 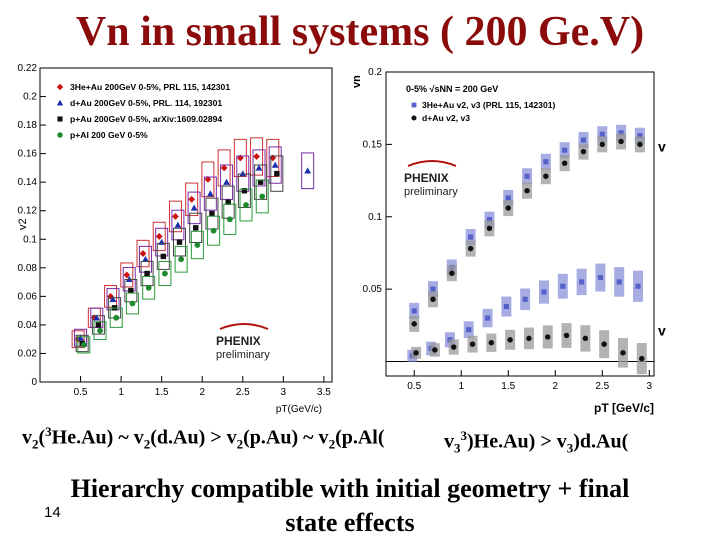 What do you see at coordinates (48, 431) in the screenshot?
I see `cap-sup: 3` at bounding box center [48, 431].